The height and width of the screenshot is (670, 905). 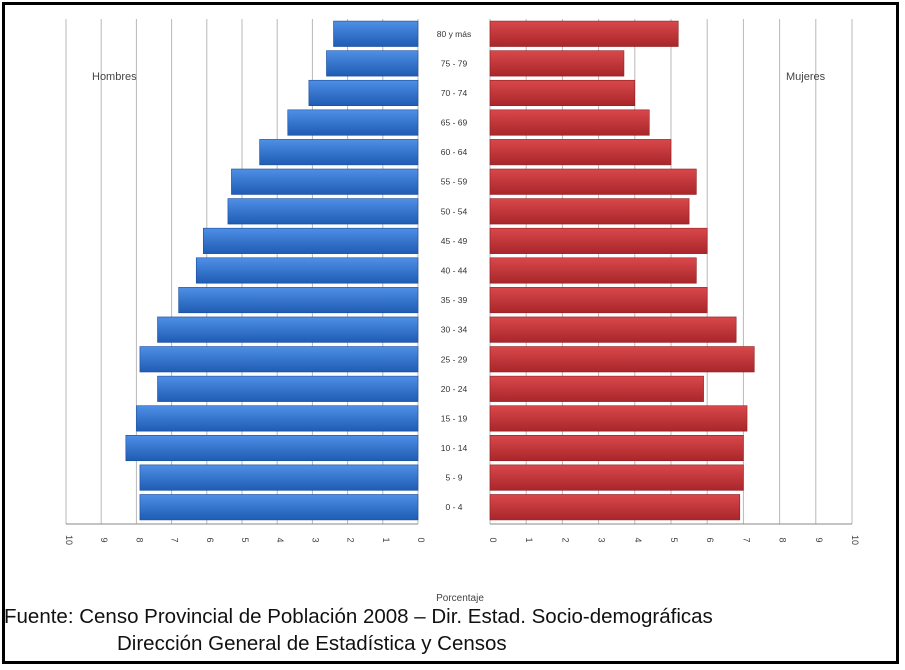 What do you see at coordinates (565, 539) in the screenshot?
I see `x-tick-right: 2` at bounding box center [565, 539].